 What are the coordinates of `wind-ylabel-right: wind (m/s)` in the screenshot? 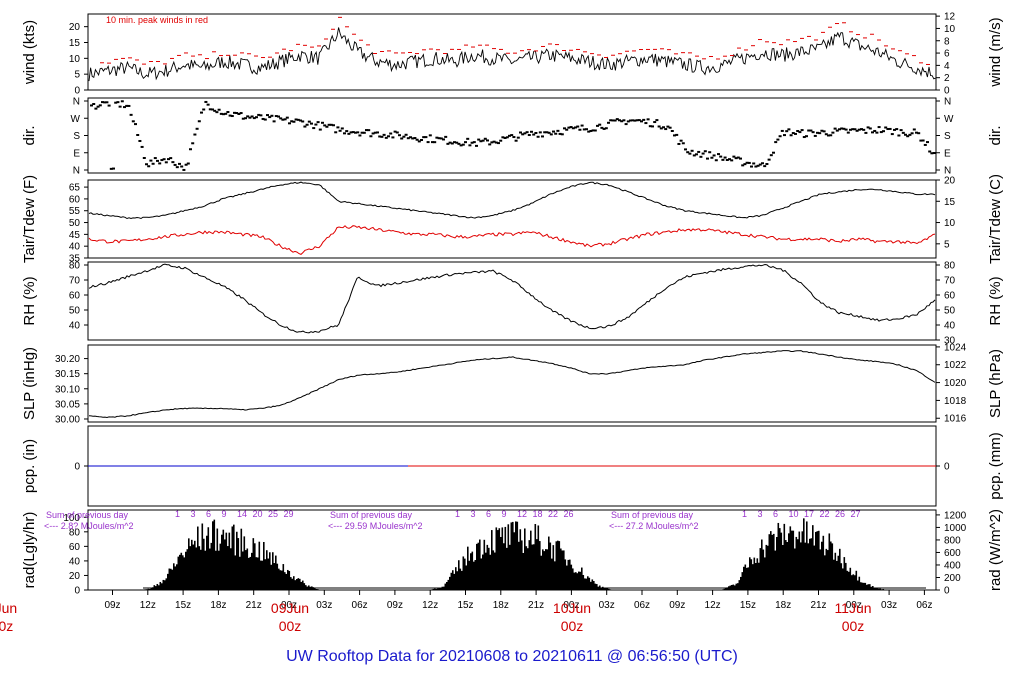 It's located at (995, 52).